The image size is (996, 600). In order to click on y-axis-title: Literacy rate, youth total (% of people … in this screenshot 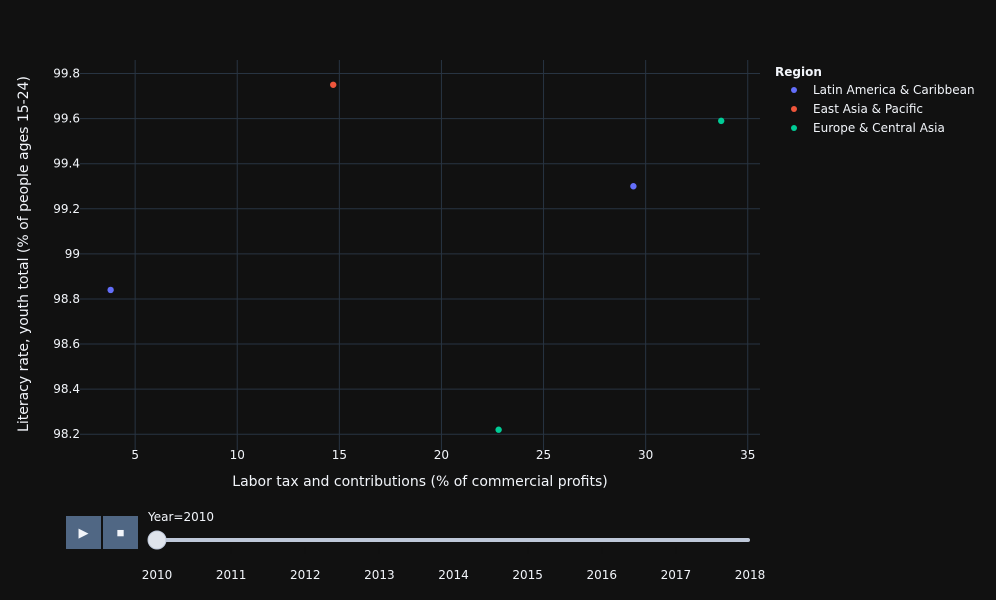, I will do `click(24, 254)`.